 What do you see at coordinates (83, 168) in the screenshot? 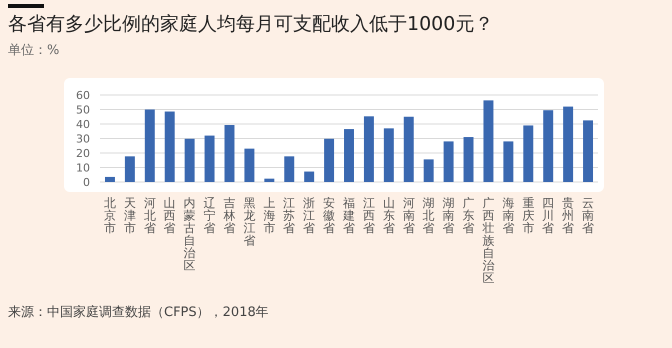
I see `y-tick-label: 10` at bounding box center [83, 168].